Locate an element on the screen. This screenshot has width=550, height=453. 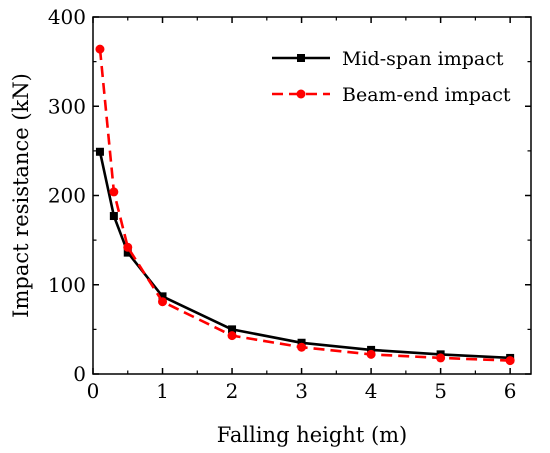
legend-label: Mid-span impact is located at coordinates (423, 59).